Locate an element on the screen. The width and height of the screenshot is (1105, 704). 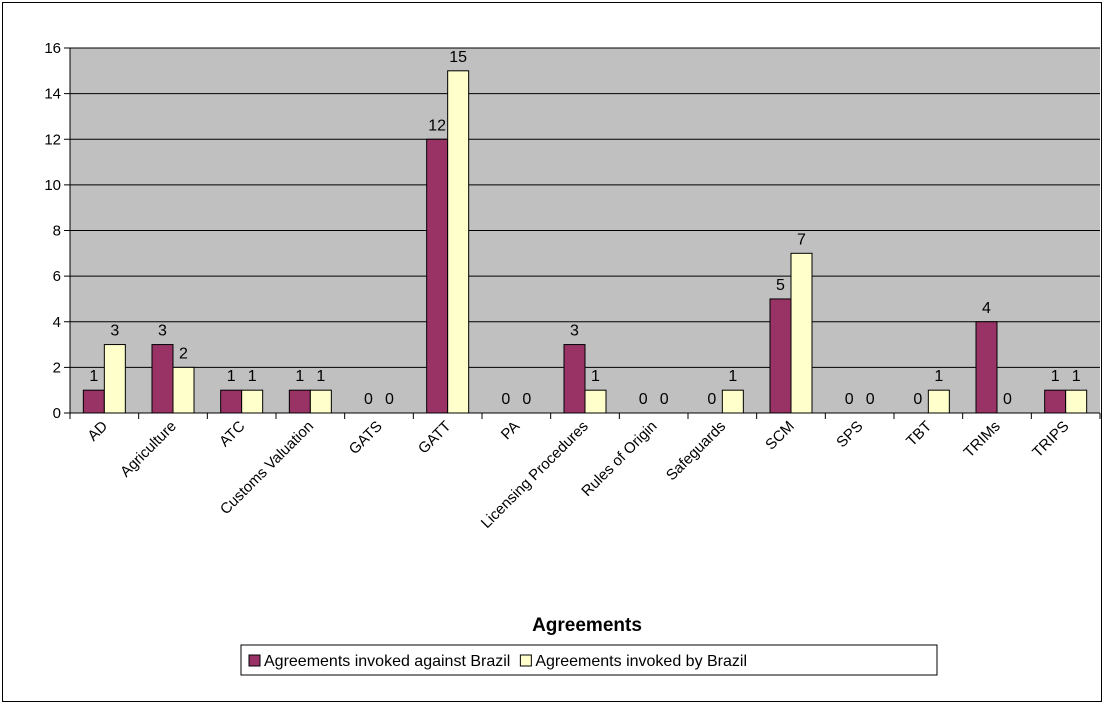
bar-against-ad is located at coordinates (93, 401).